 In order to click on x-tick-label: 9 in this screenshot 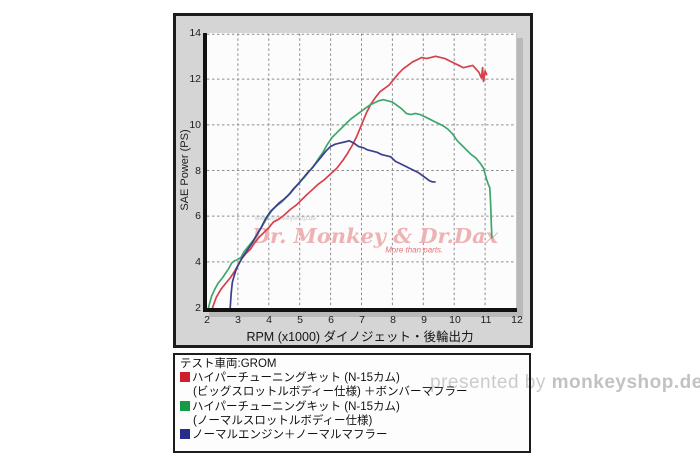, I will do `click(424, 320)`.